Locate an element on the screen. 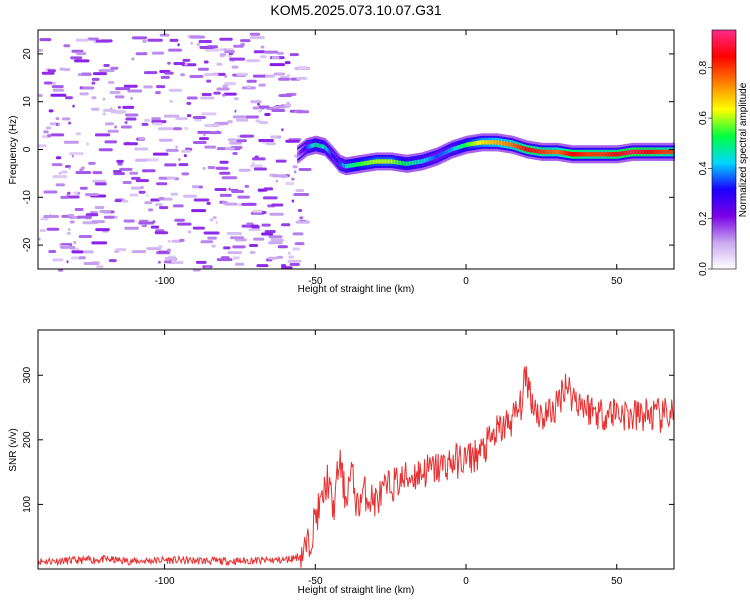 Image resolution: width=750 pixels, height=600 pixels. spectrogram-y-axis-label: Frequency (Hz) is located at coordinates (13, 150).